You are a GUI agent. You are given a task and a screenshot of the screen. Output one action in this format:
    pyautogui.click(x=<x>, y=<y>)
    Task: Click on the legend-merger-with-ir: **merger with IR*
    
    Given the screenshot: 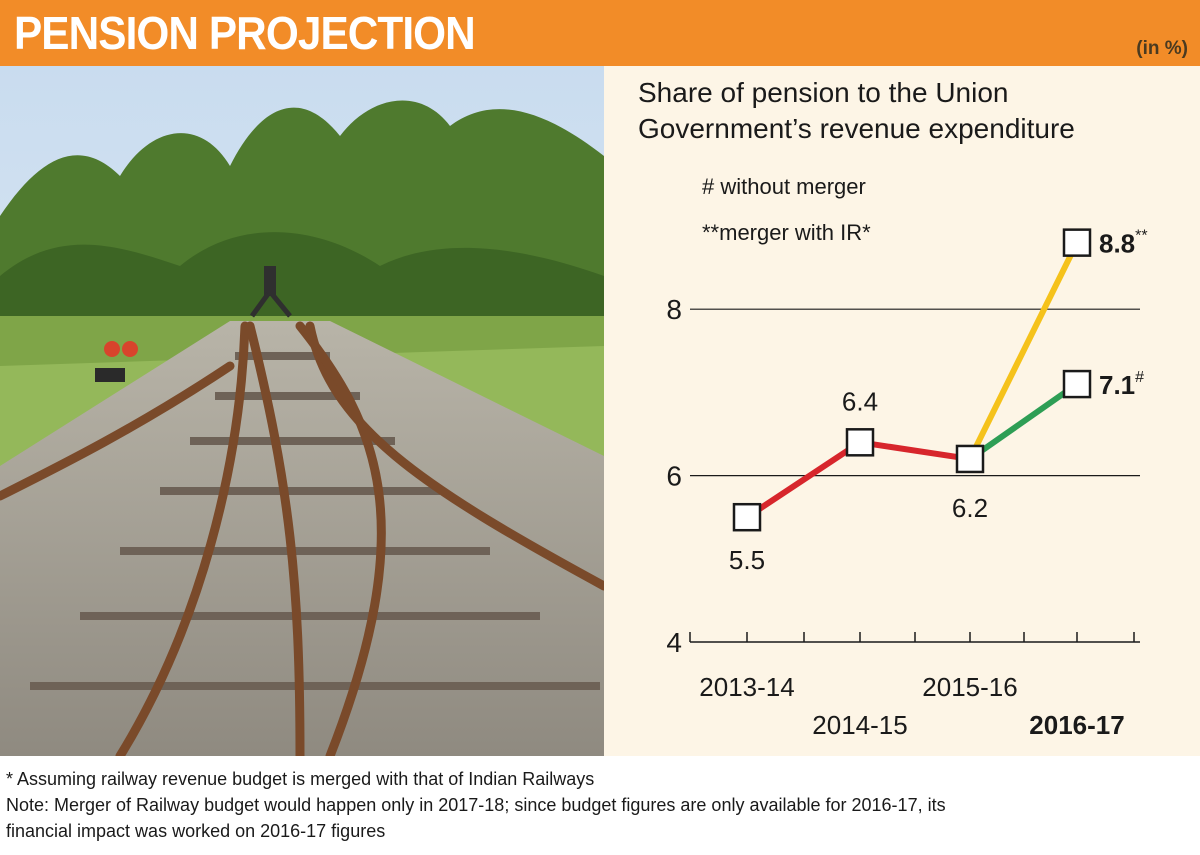 What is the action you would take?
    pyautogui.click(x=786, y=232)
    